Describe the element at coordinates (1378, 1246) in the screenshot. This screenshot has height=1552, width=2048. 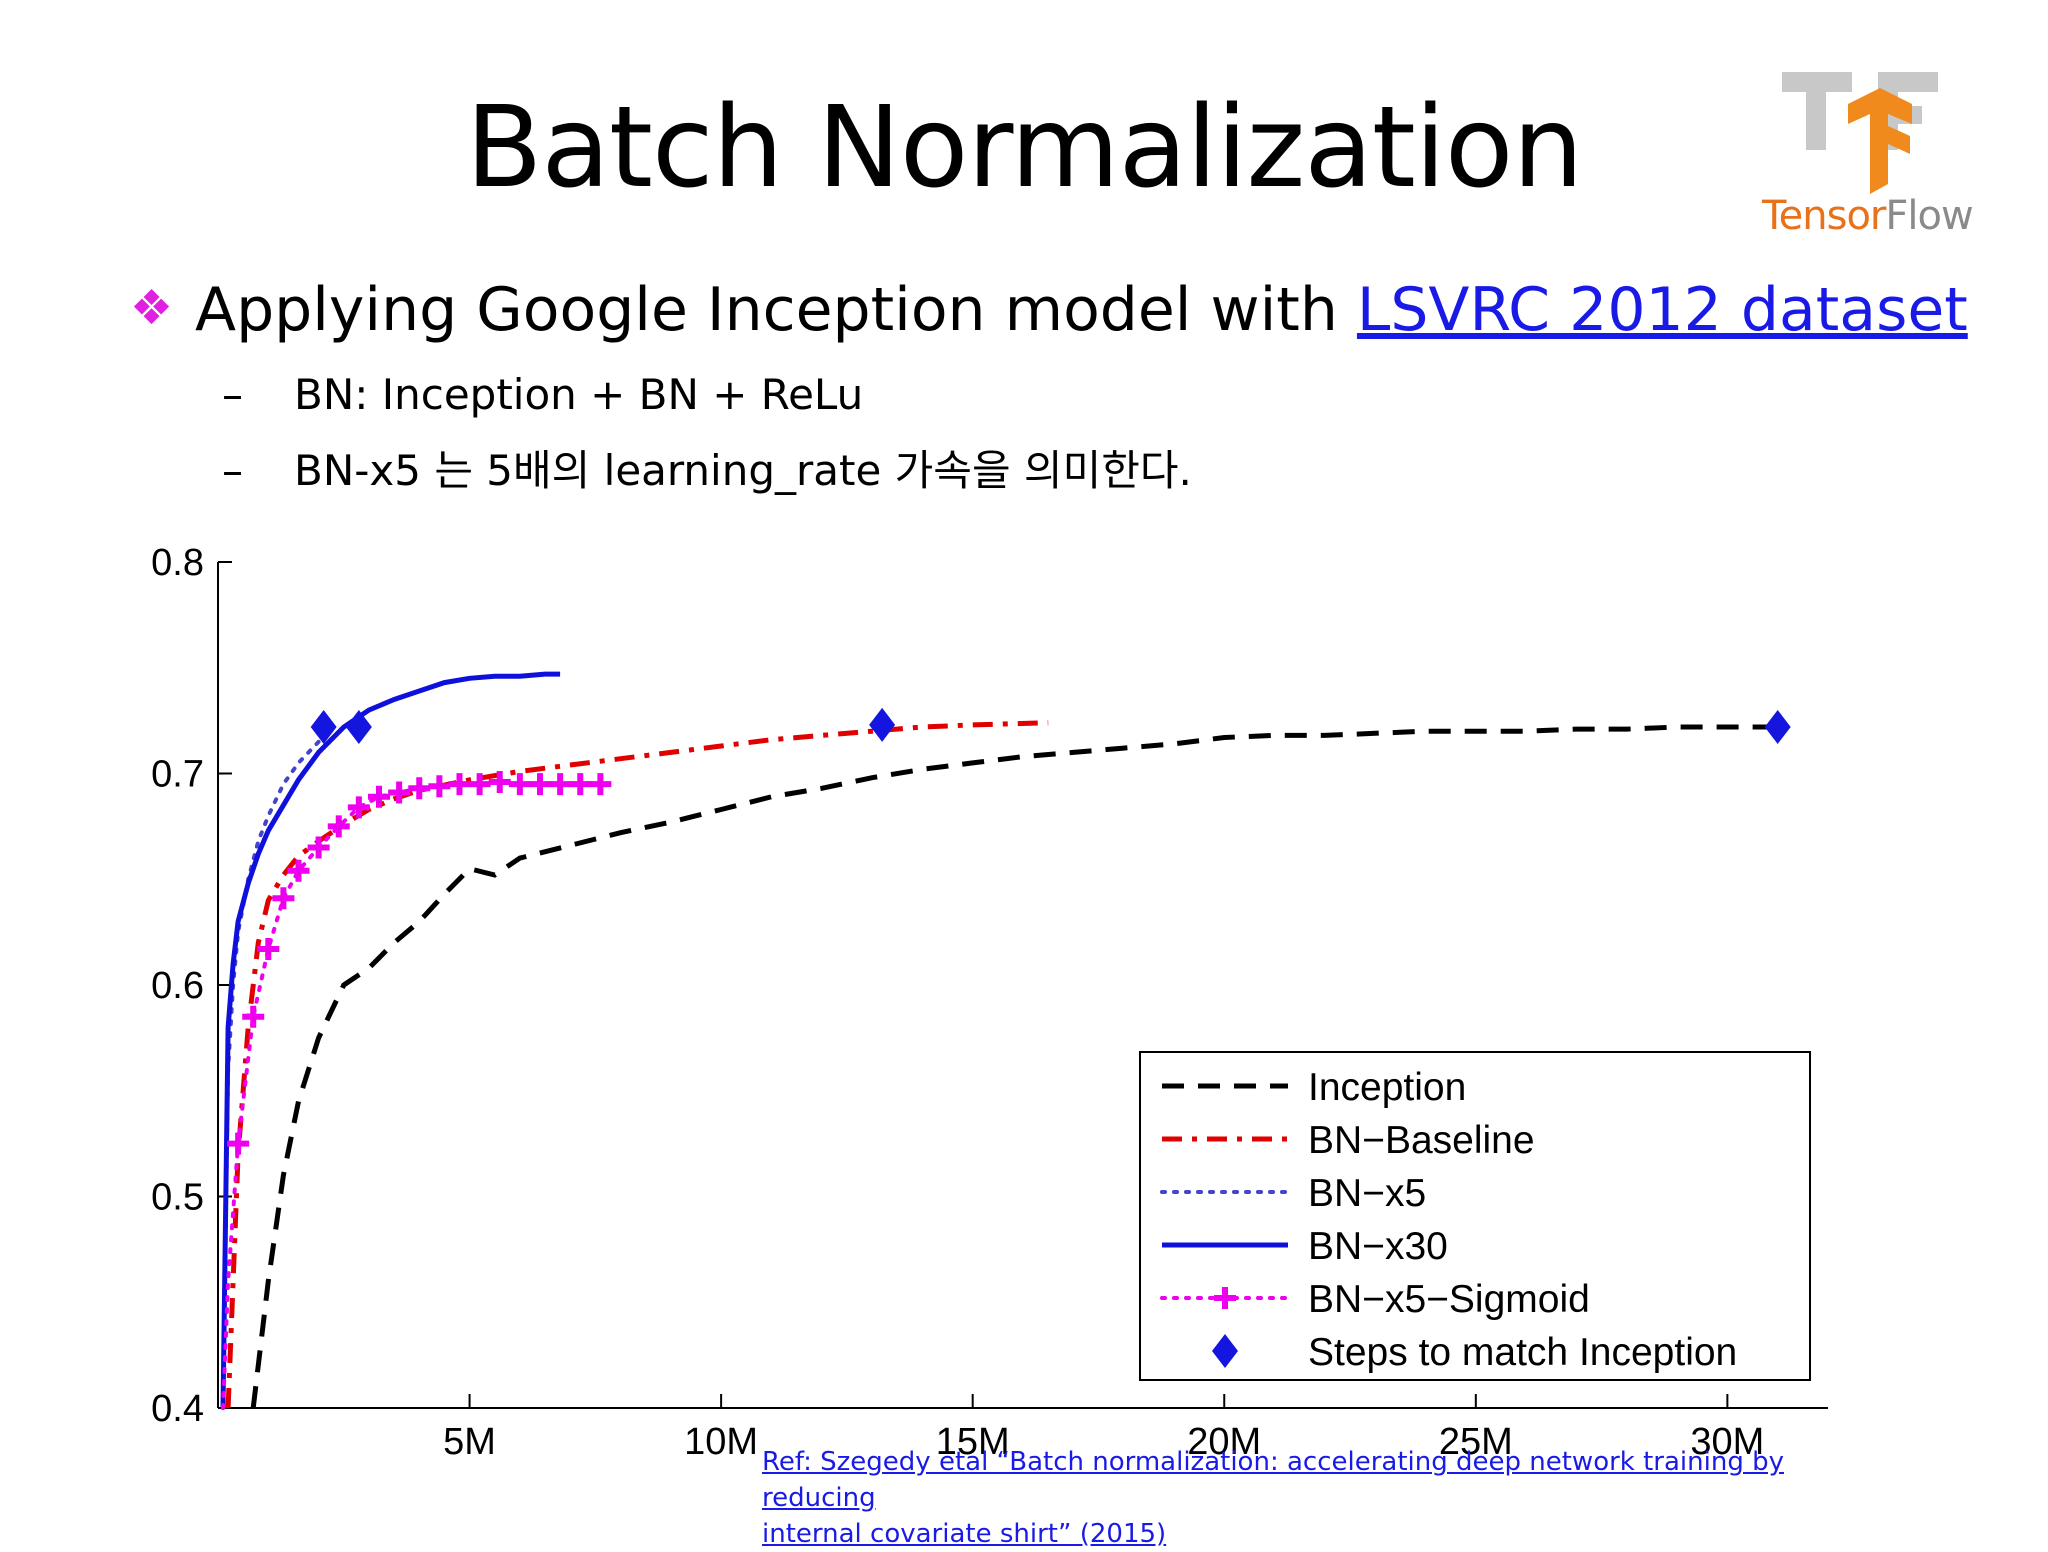
I see `legend-label-3: BN−x30` at that location.